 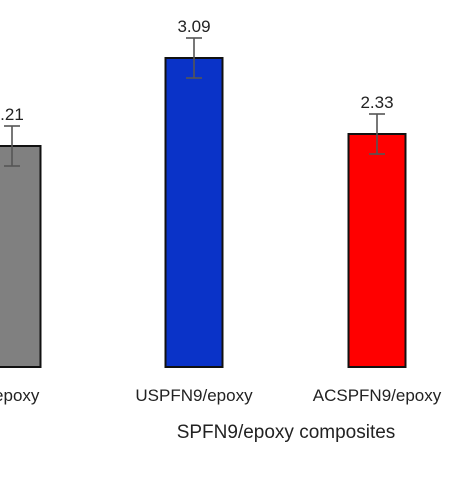 I want to click on value-label-2: 3.09, so click(x=193, y=26).